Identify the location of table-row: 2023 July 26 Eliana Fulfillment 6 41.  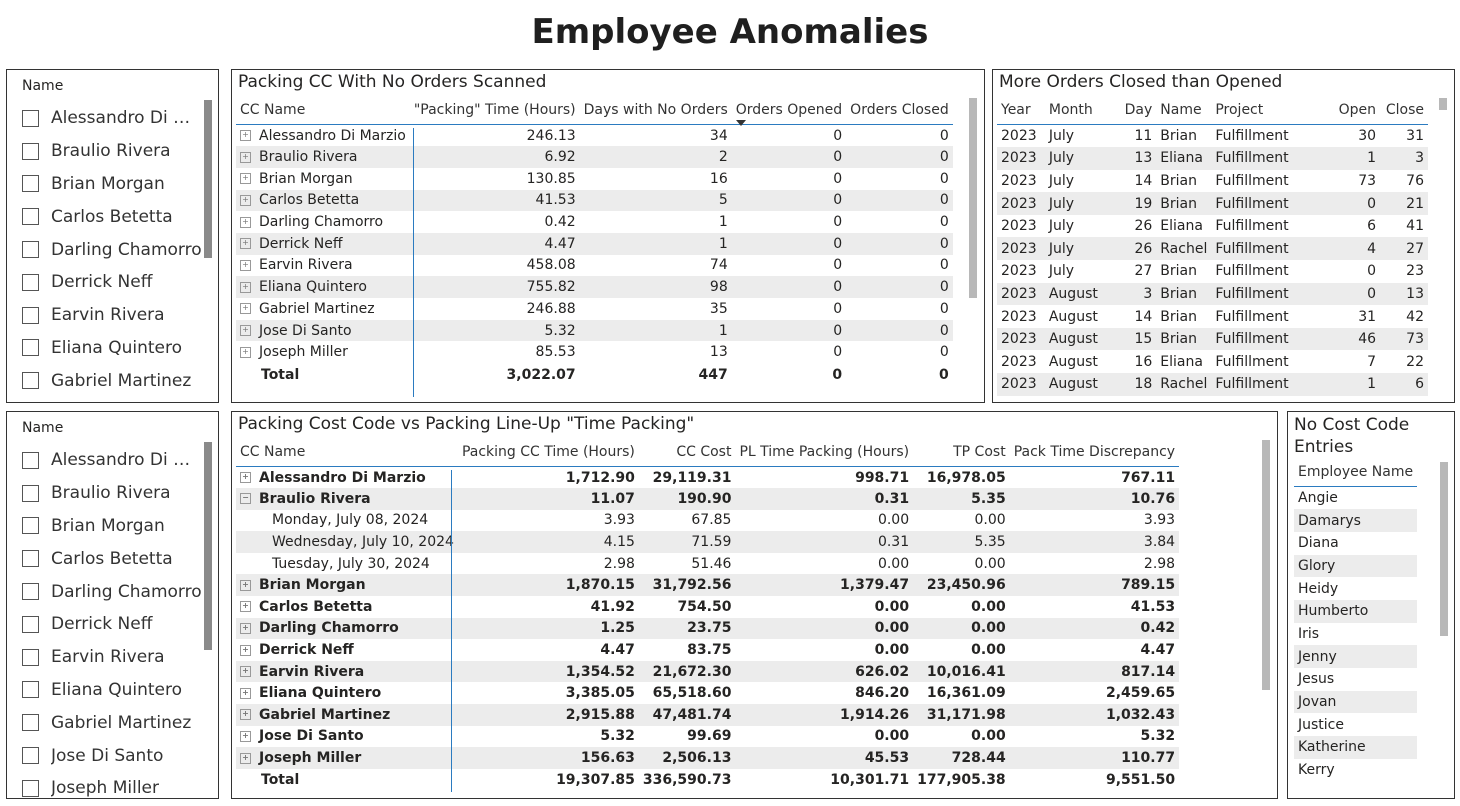
(1212, 226).